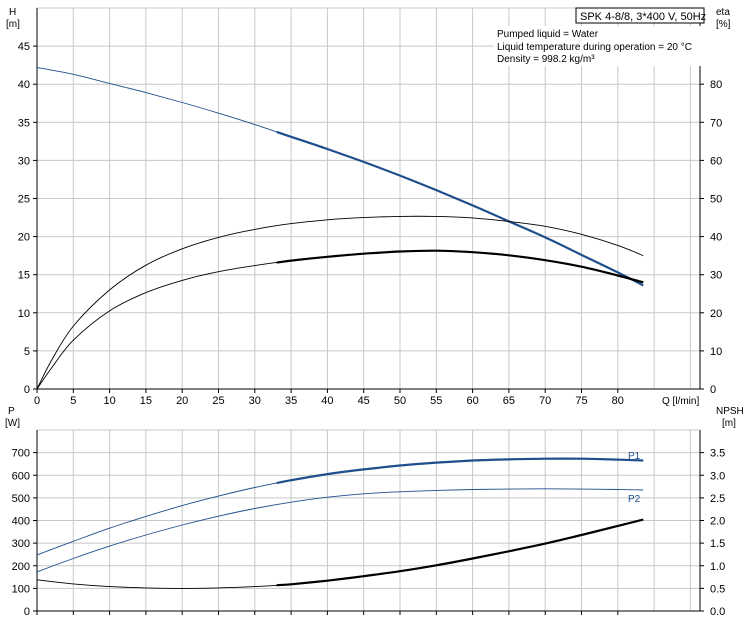 This screenshot has width=753, height=629. What do you see at coordinates (716, 352) in the screenshot?
I see `y2-tick-label: 10` at bounding box center [716, 352].